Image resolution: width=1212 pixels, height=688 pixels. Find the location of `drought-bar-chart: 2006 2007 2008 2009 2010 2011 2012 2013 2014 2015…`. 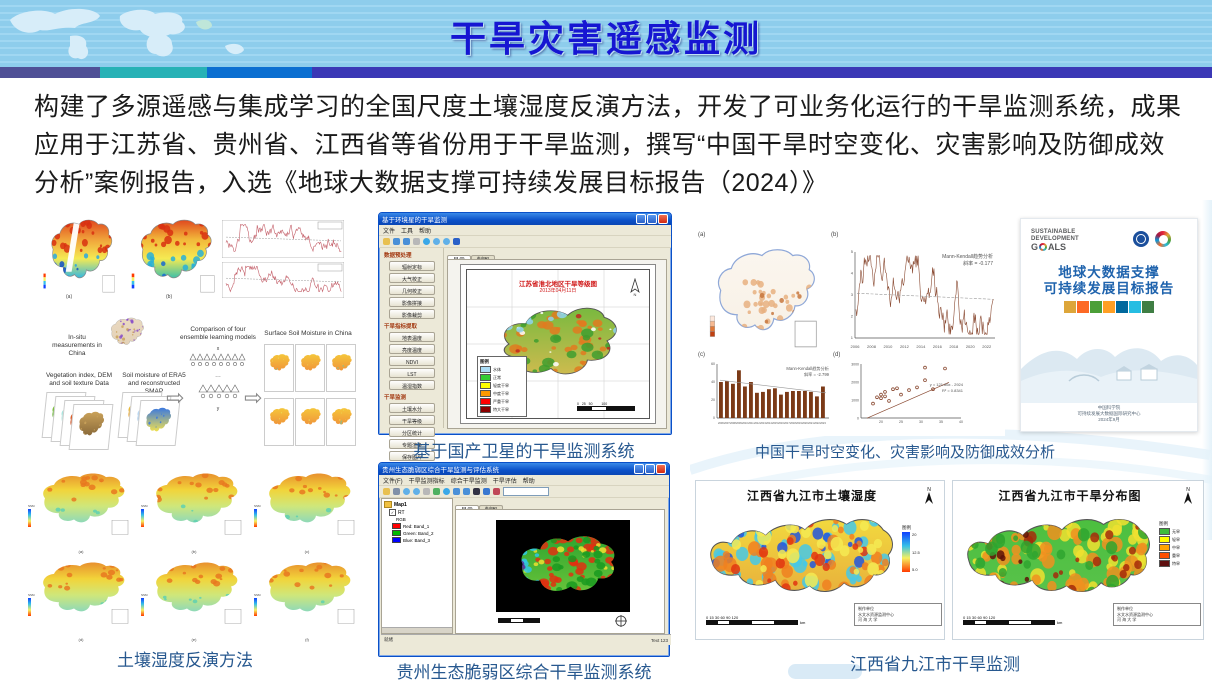

drought-bar-chart: 2006 2007 2008 2009 2010 2011 2012 2013 2014 2015… is located at coordinates (769, 395).